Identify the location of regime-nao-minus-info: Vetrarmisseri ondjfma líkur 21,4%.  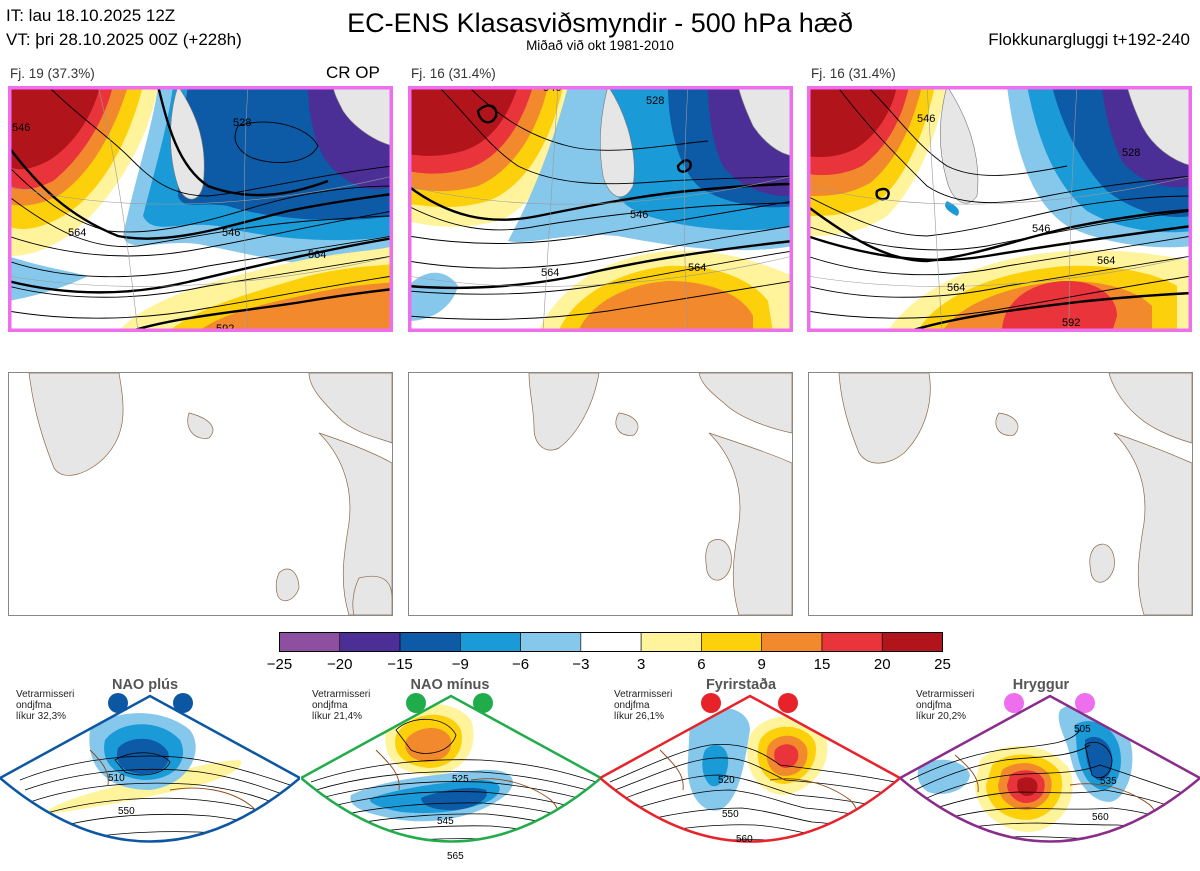
(341, 705).